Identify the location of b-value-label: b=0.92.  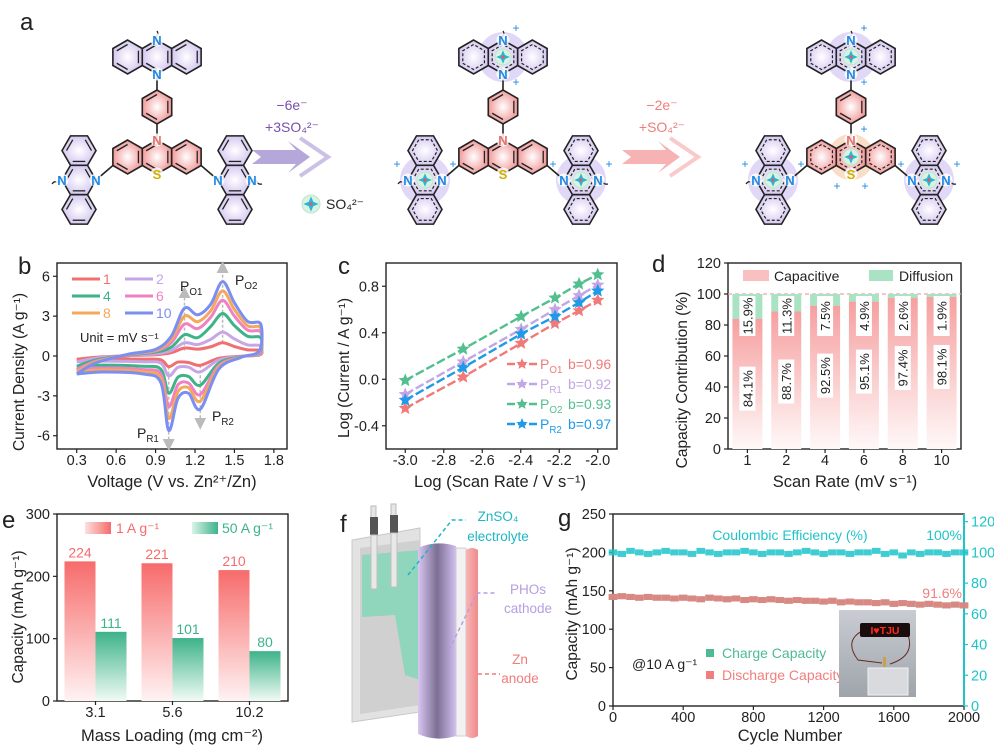
(589, 384).